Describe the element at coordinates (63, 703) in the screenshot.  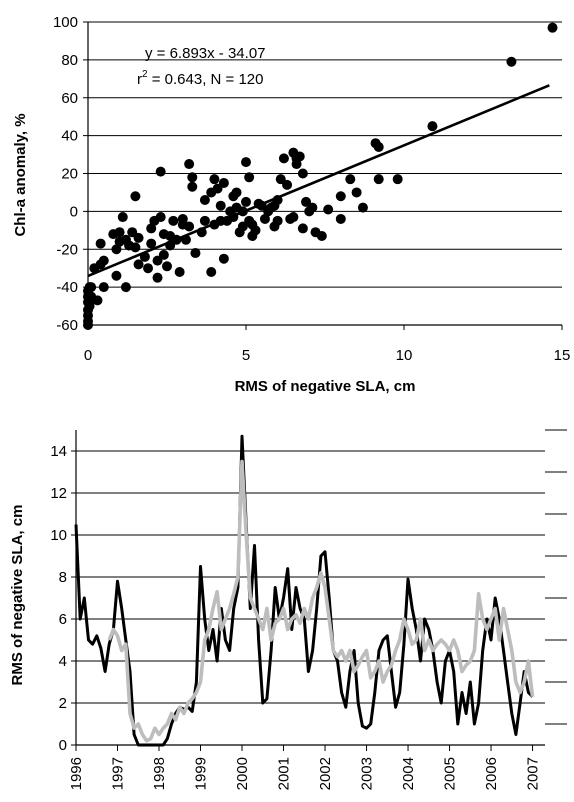
I see `y-tick-label: 2` at that location.